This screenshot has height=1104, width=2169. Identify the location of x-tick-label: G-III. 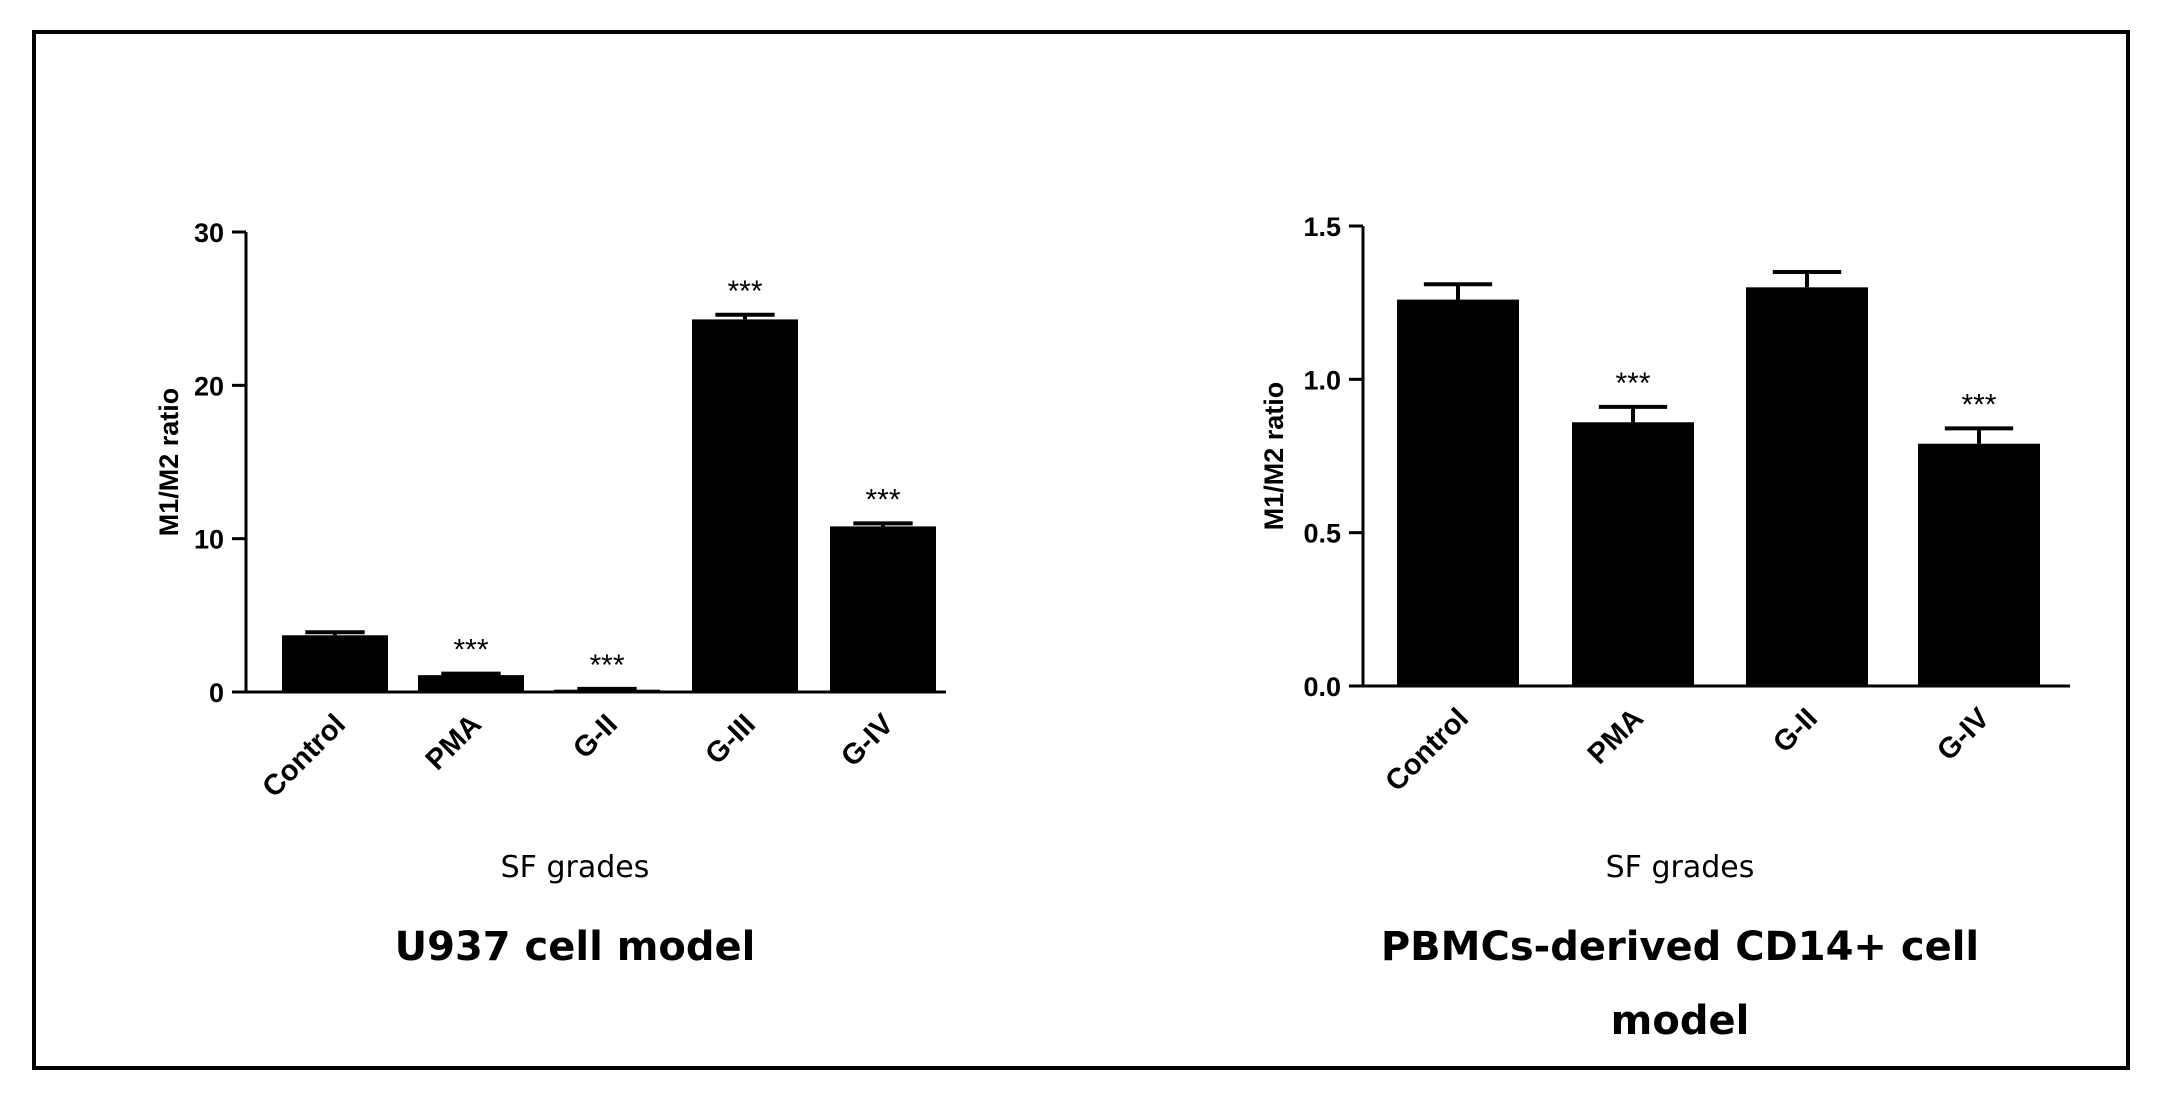
(730, 739).